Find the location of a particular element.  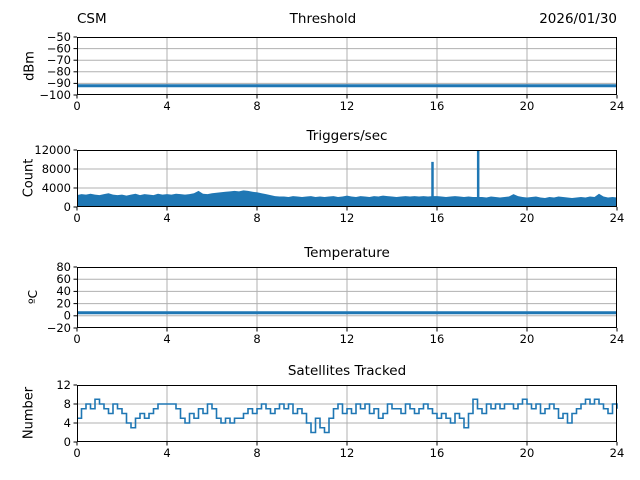

triggers-panel-title: Triggers/sec is located at coordinates (347, 136).